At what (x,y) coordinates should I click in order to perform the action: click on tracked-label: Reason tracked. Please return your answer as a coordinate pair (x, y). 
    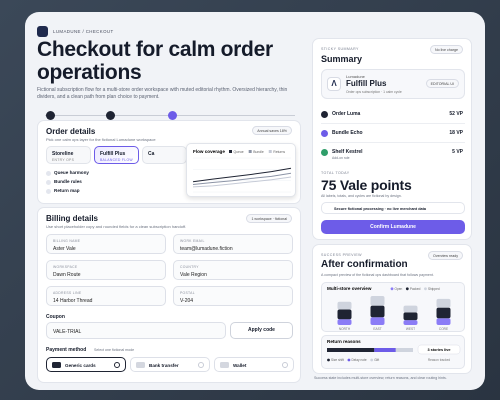
    Looking at the image, I should click on (439, 360).